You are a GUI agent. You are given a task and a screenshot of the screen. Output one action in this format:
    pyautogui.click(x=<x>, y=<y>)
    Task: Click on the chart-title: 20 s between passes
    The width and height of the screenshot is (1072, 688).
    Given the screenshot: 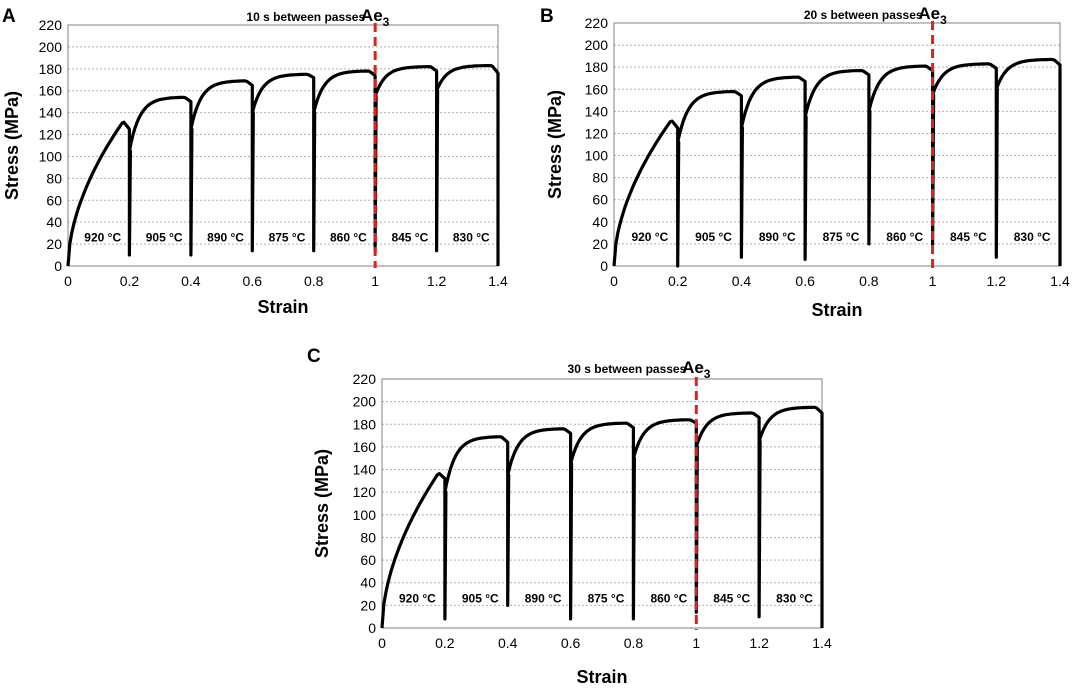 What is the action you would take?
    pyautogui.click(x=863, y=15)
    